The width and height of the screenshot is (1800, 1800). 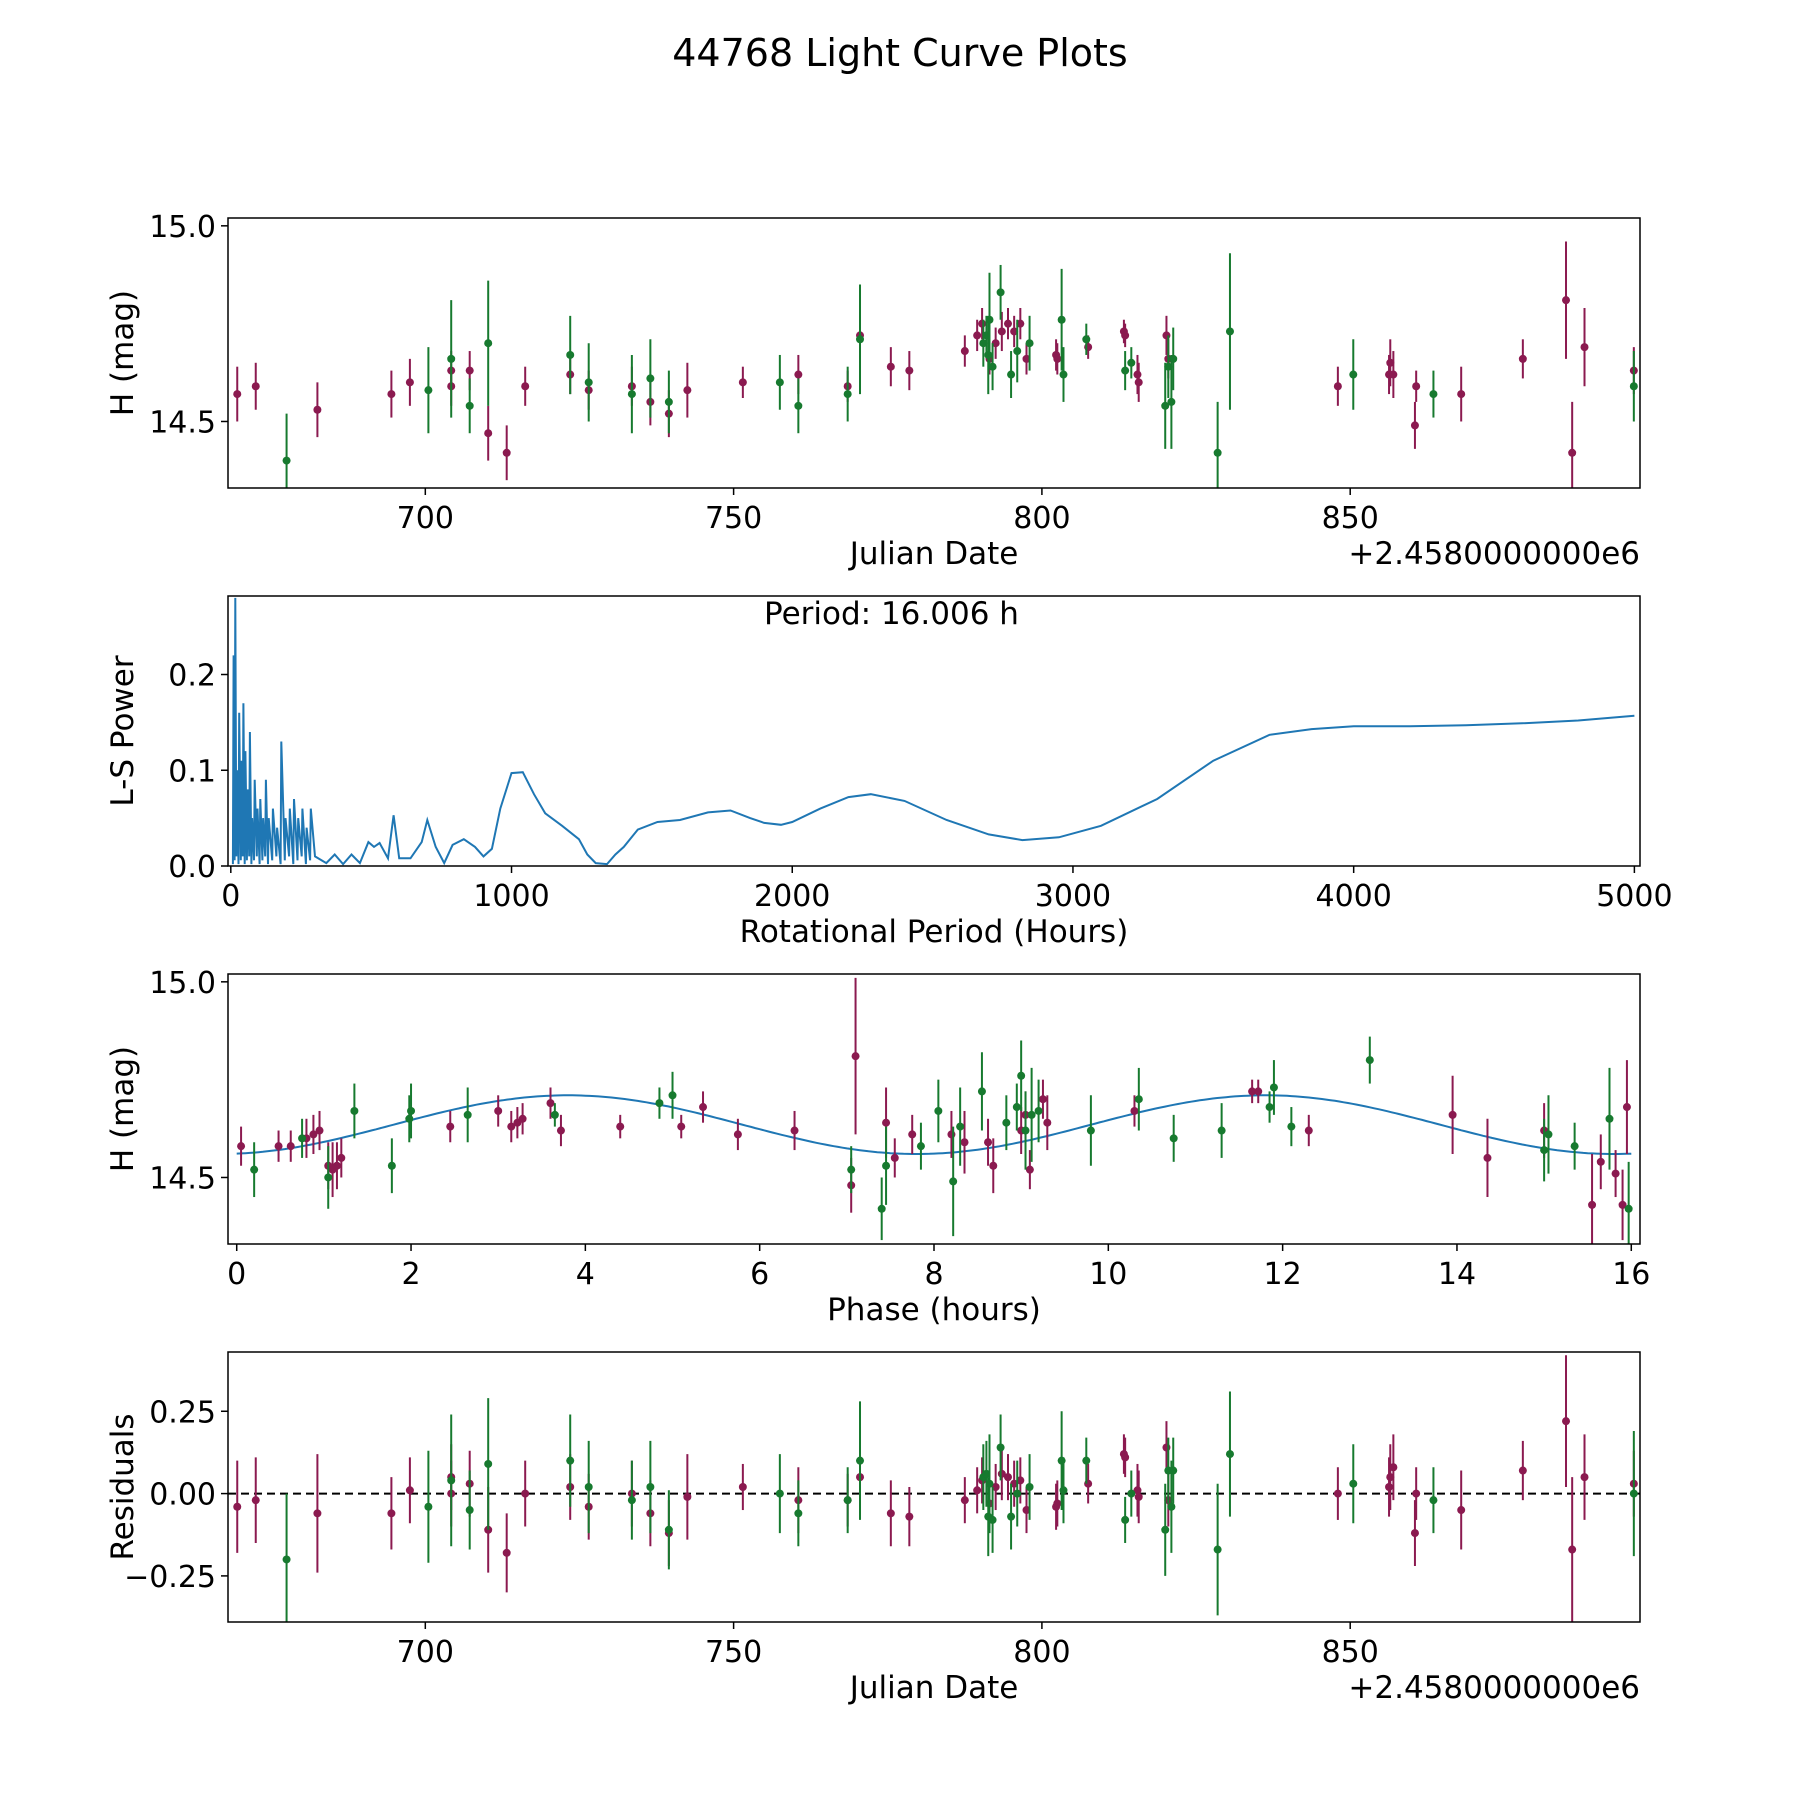 What do you see at coordinates (1041, 1652) in the screenshot?
I see `x-tick-label: 800` at bounding box center [1041, 1652].